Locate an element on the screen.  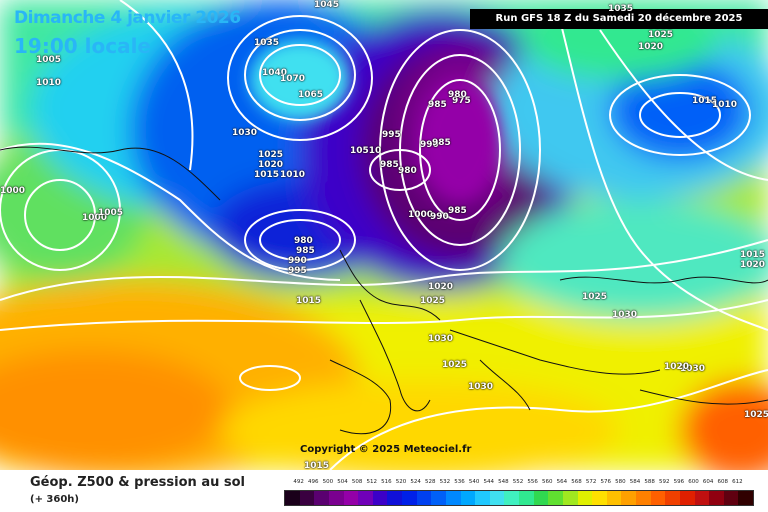
color-scale-tick: 496 is located at coordinates (313, 482).